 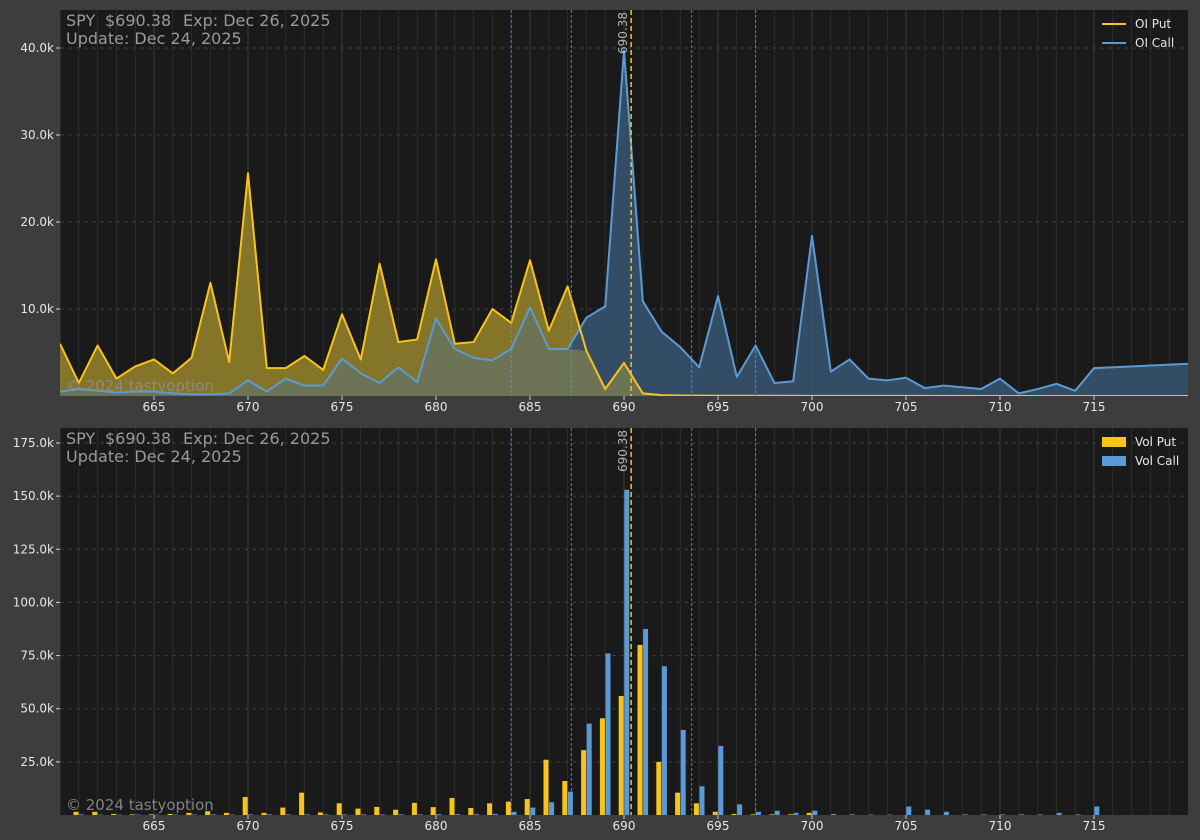 What do you see at coordinates (1140, 451) in the screenshot?
I see `legend: Vol Put Vol Call` at bounding box center [1140, 451].